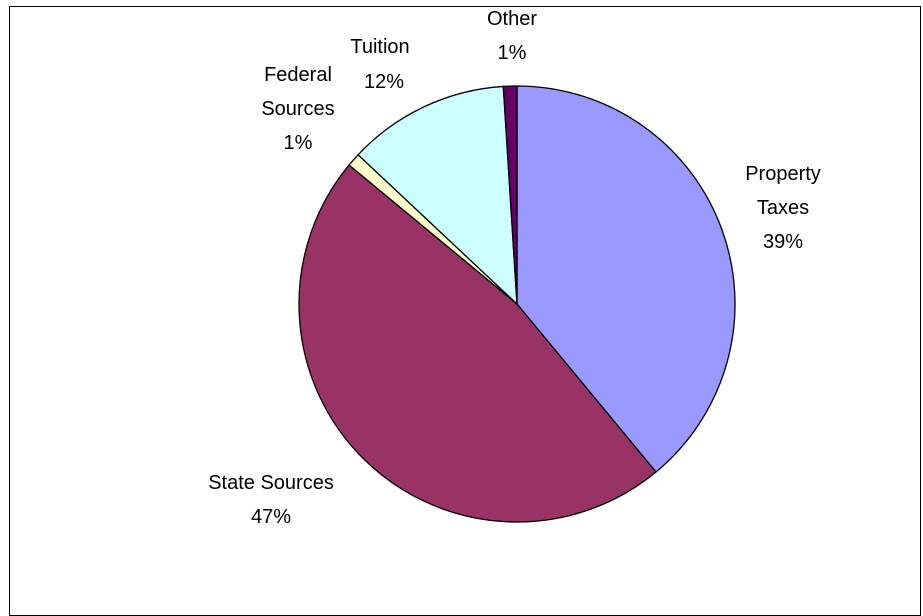 Image resolution: width=923 pixels, height=616 pixels. I want to click on slice-label-state-sources: State Sources 47%, so click(271, 500).